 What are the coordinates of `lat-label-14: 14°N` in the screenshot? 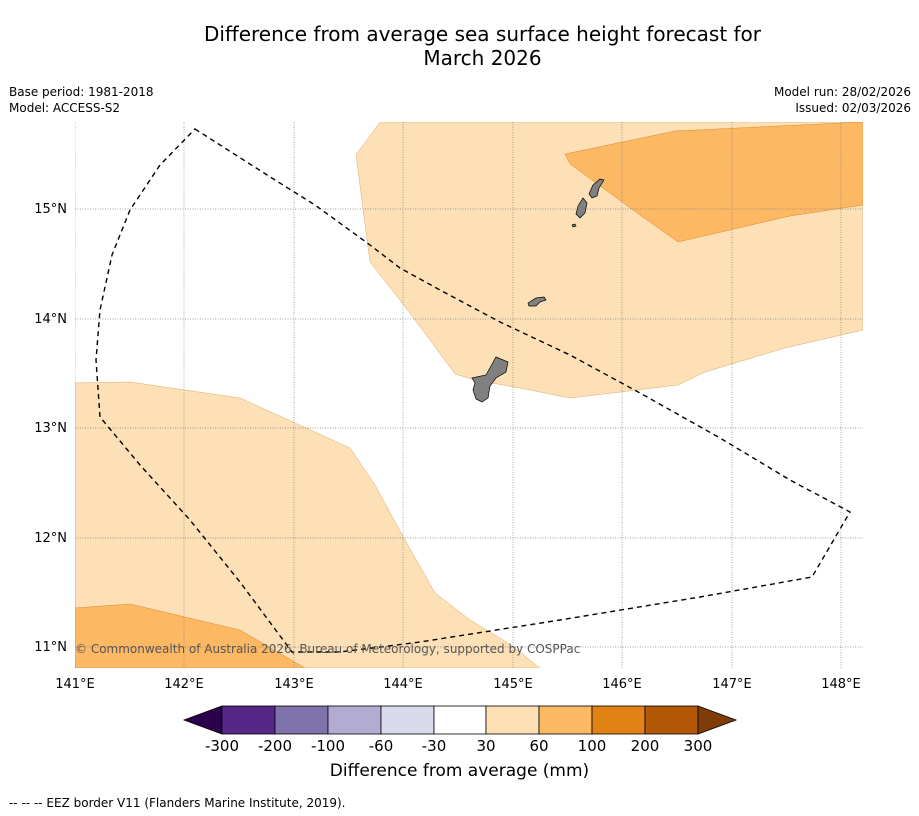 It's located at (50, 319).